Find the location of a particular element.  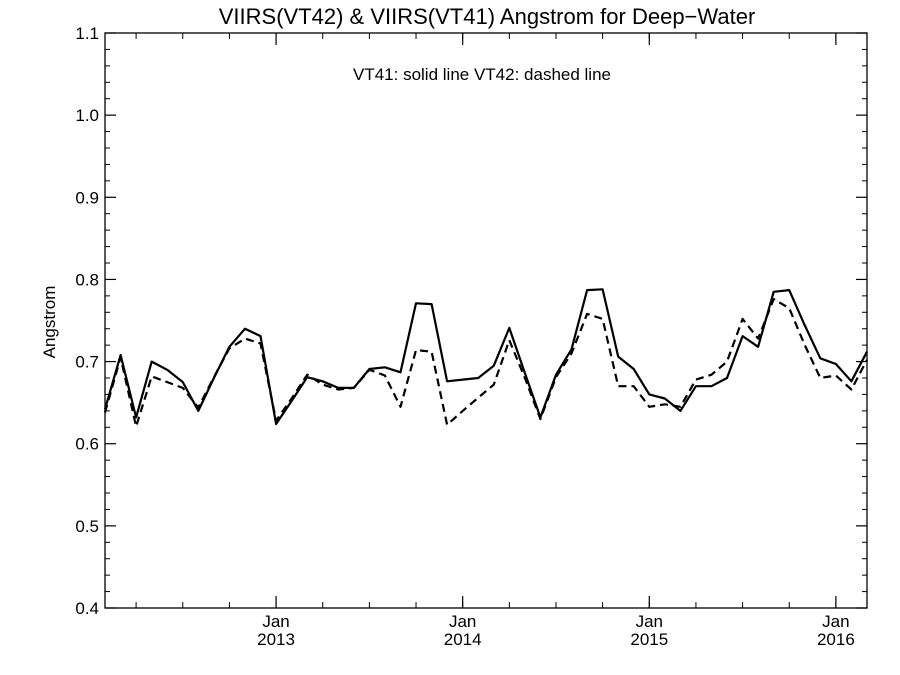

y-tick-label: 0.8 is located at coordinates (87, 279).